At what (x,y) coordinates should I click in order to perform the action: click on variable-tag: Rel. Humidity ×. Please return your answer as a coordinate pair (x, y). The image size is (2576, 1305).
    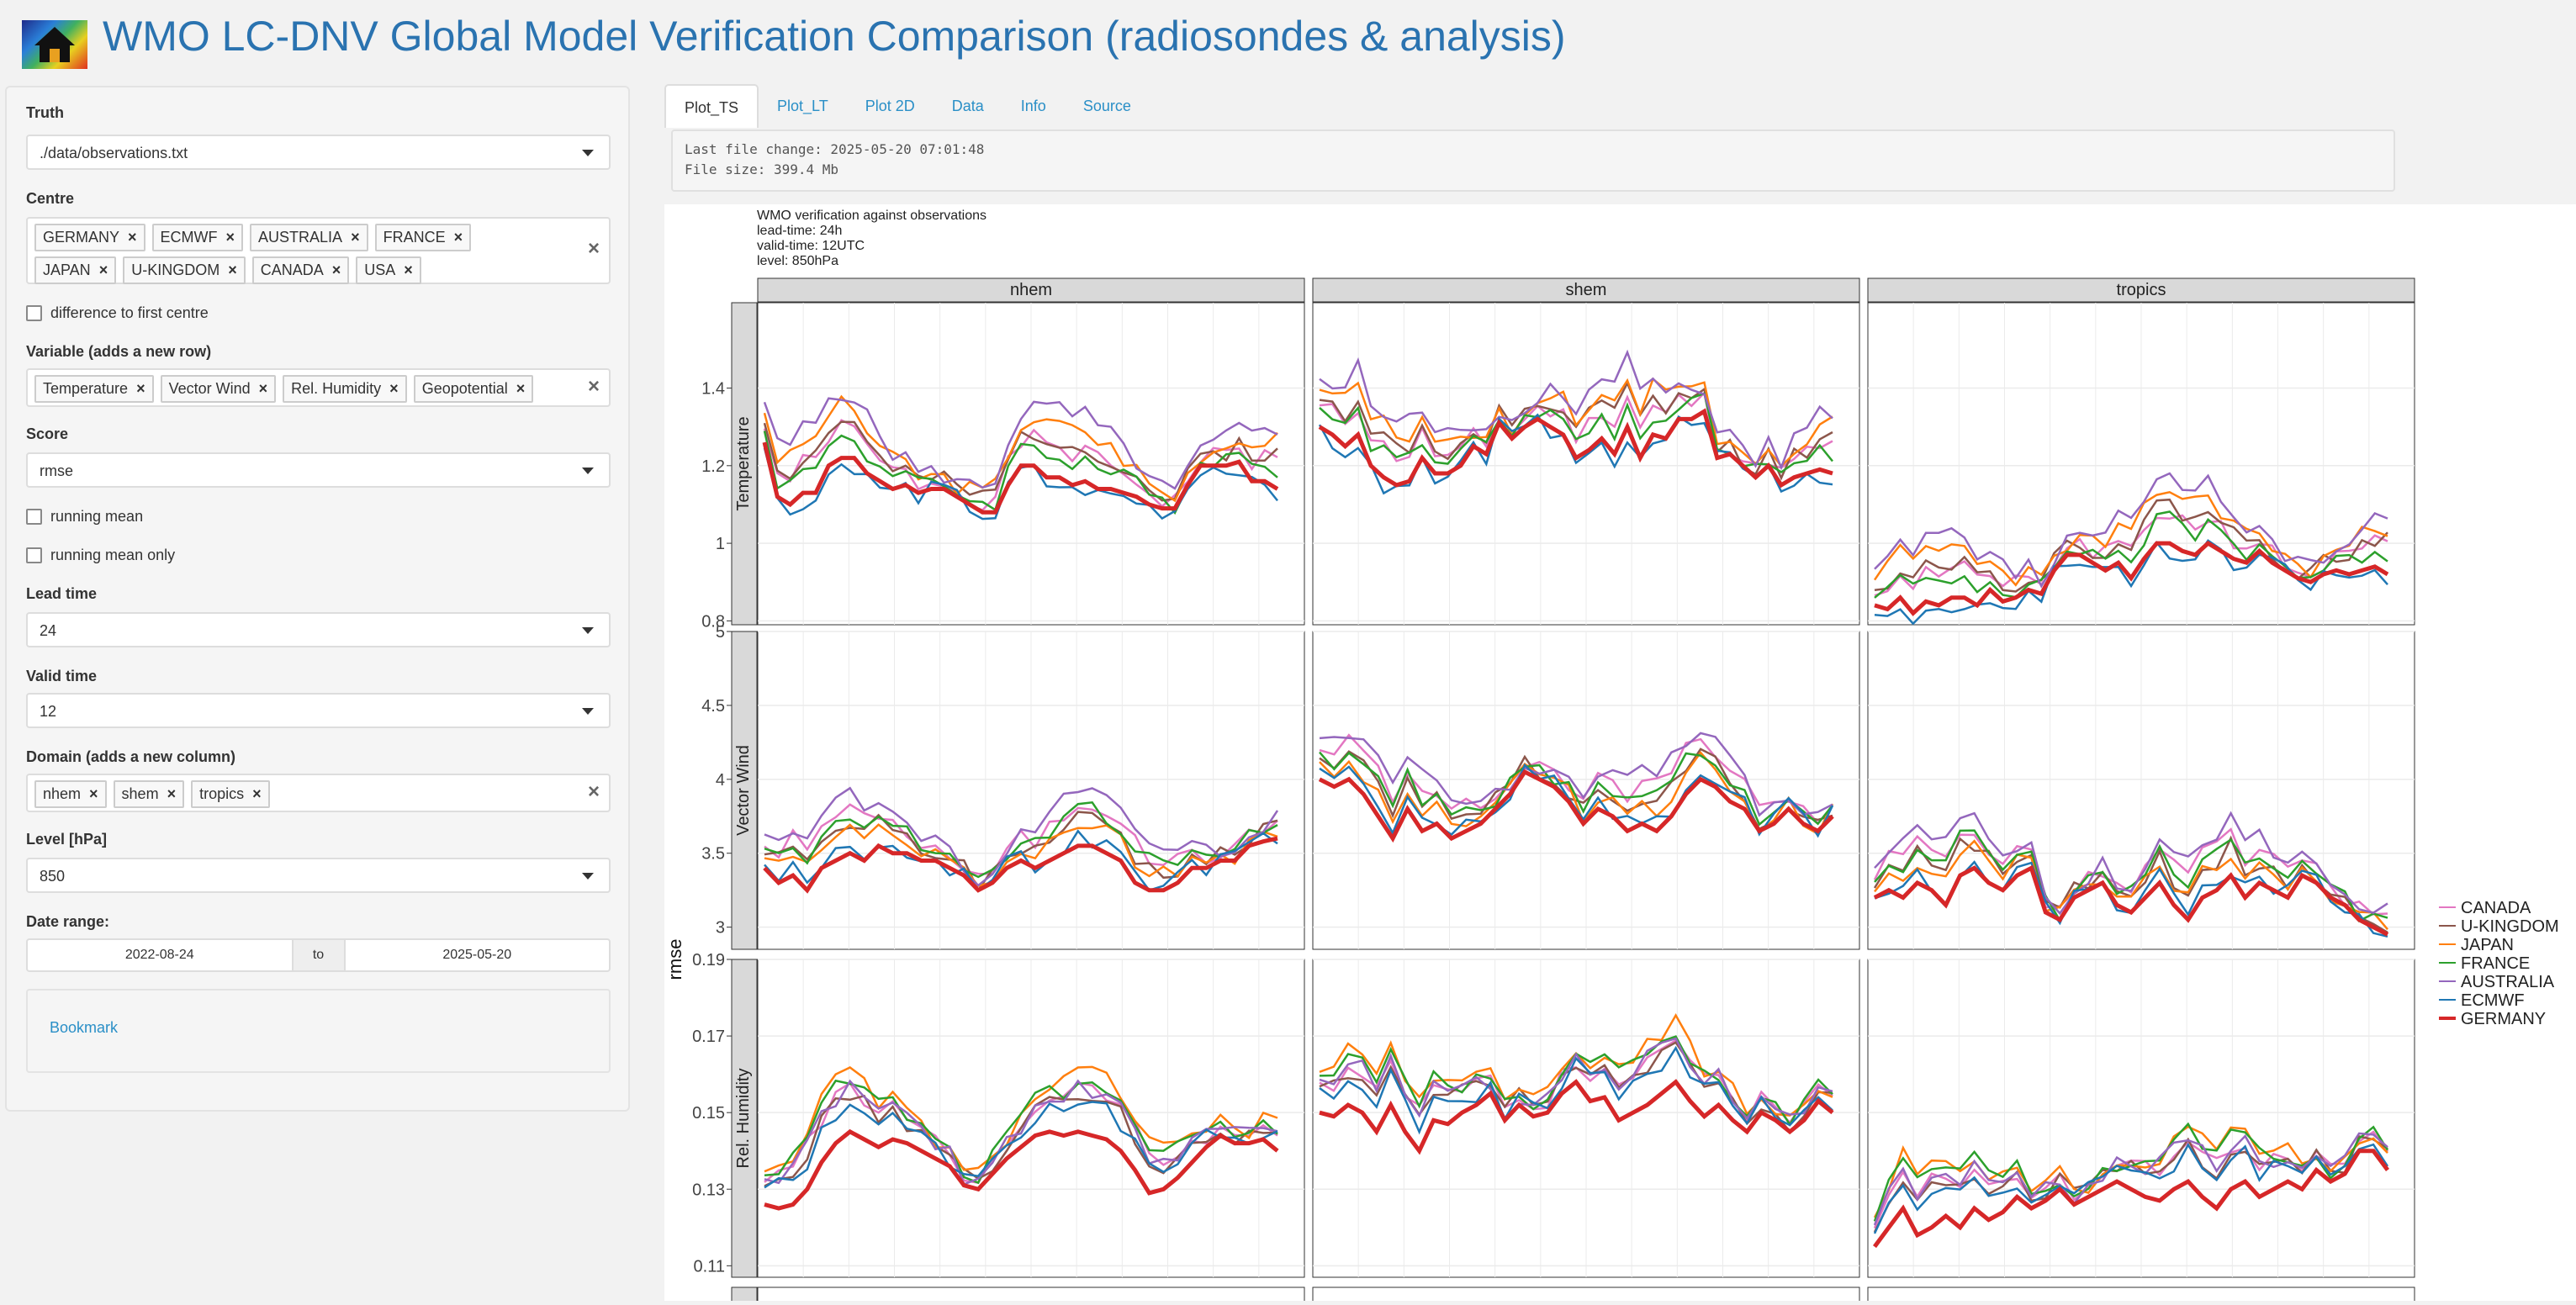
    Looking at the image, I should click on (345, 389).